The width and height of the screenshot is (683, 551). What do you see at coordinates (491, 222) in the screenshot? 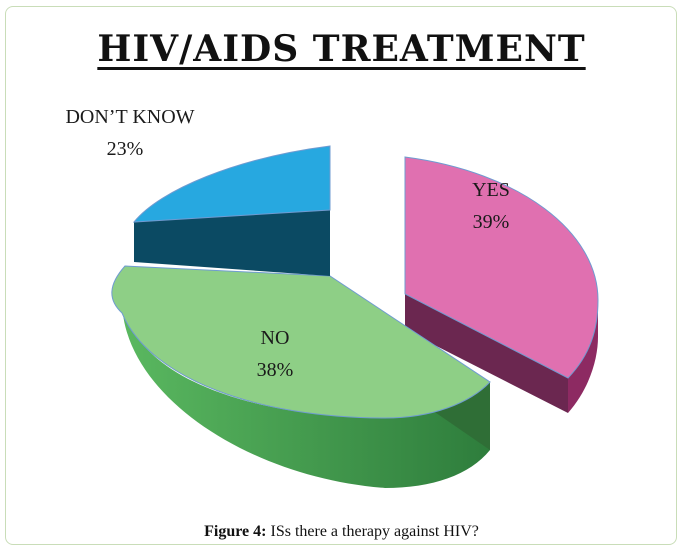
I see `label-yes-value: 39%` at bounding box center [491, 222].